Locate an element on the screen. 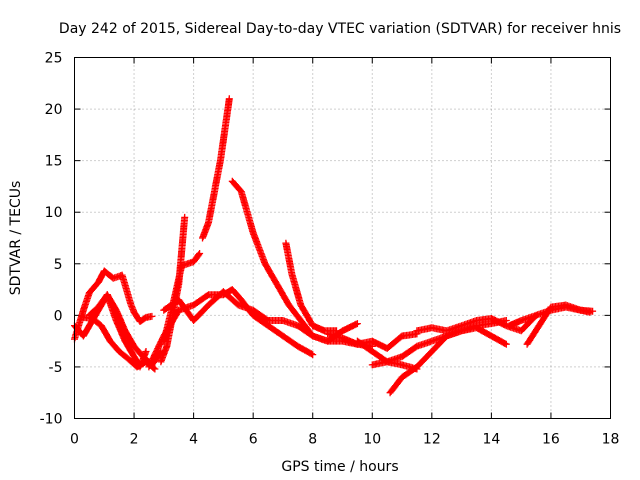 Image resolution: width=640 pixels, height=480 pixels. y-tick-label: 25 is located at coordinates (54, 59).